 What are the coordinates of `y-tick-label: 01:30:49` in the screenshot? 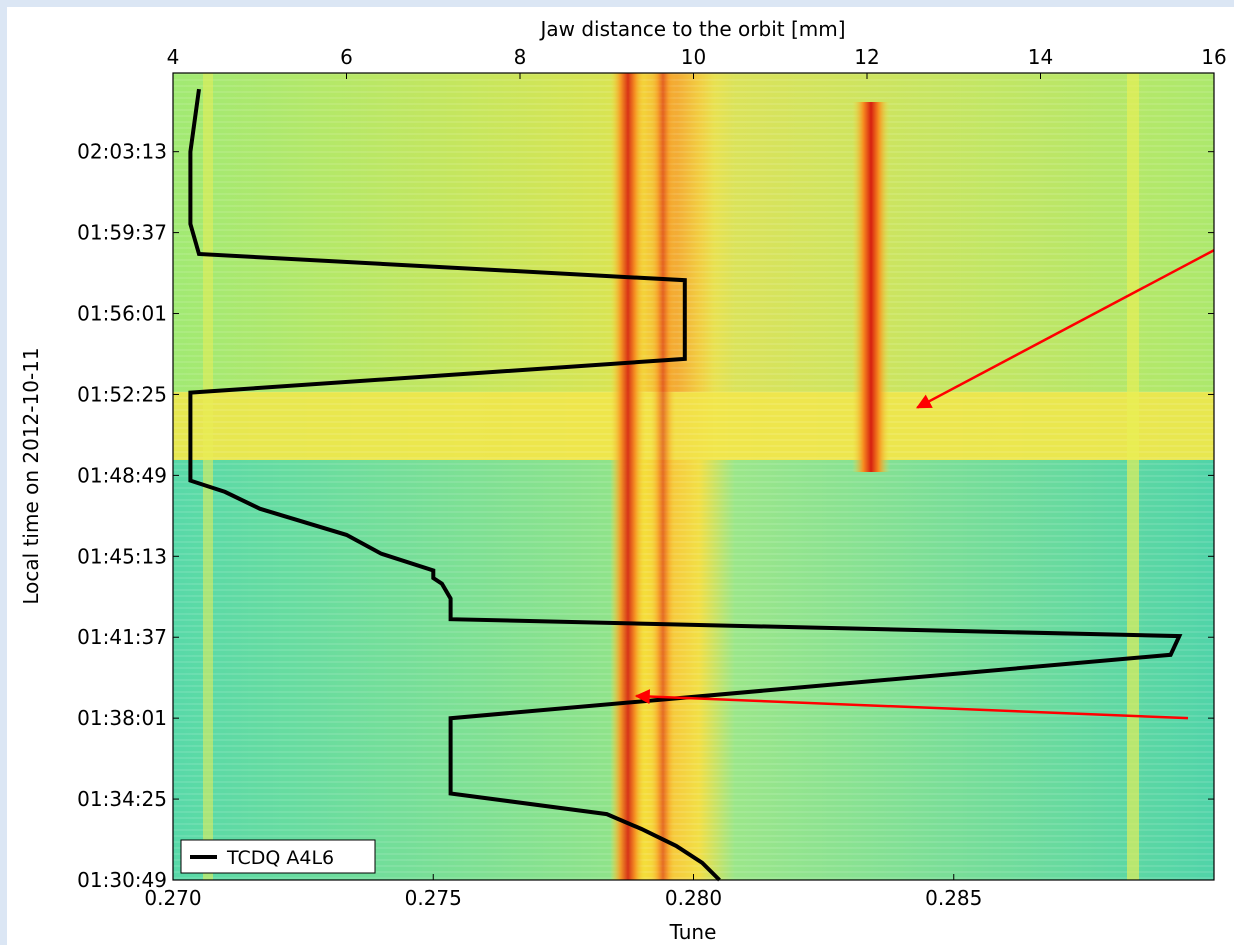 It's located at (122, 880).